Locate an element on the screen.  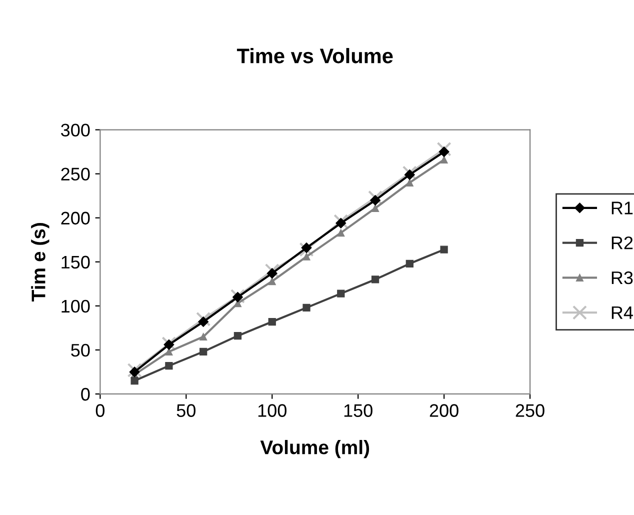
legend-label: R1 is located at coordinates (622, 208).